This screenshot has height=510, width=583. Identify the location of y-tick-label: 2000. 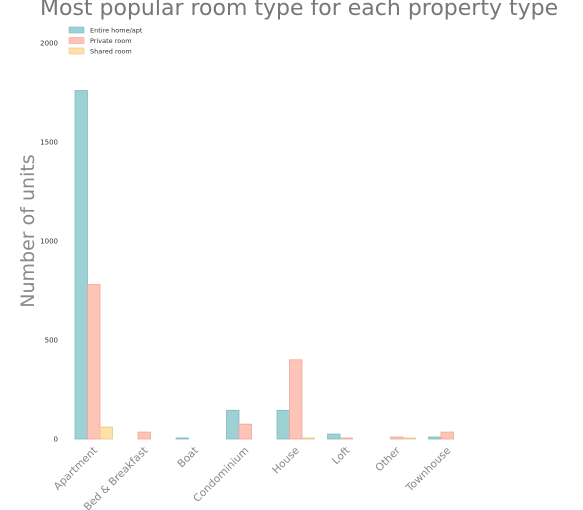
(49, 44).